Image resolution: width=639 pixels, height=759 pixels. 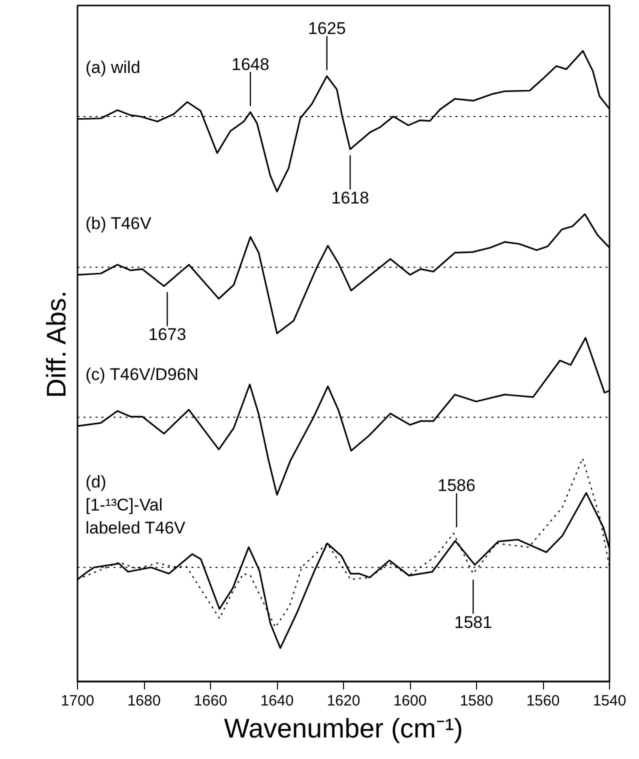 I want to click on x-tick-label: 1620, so click(x=343, y=701).